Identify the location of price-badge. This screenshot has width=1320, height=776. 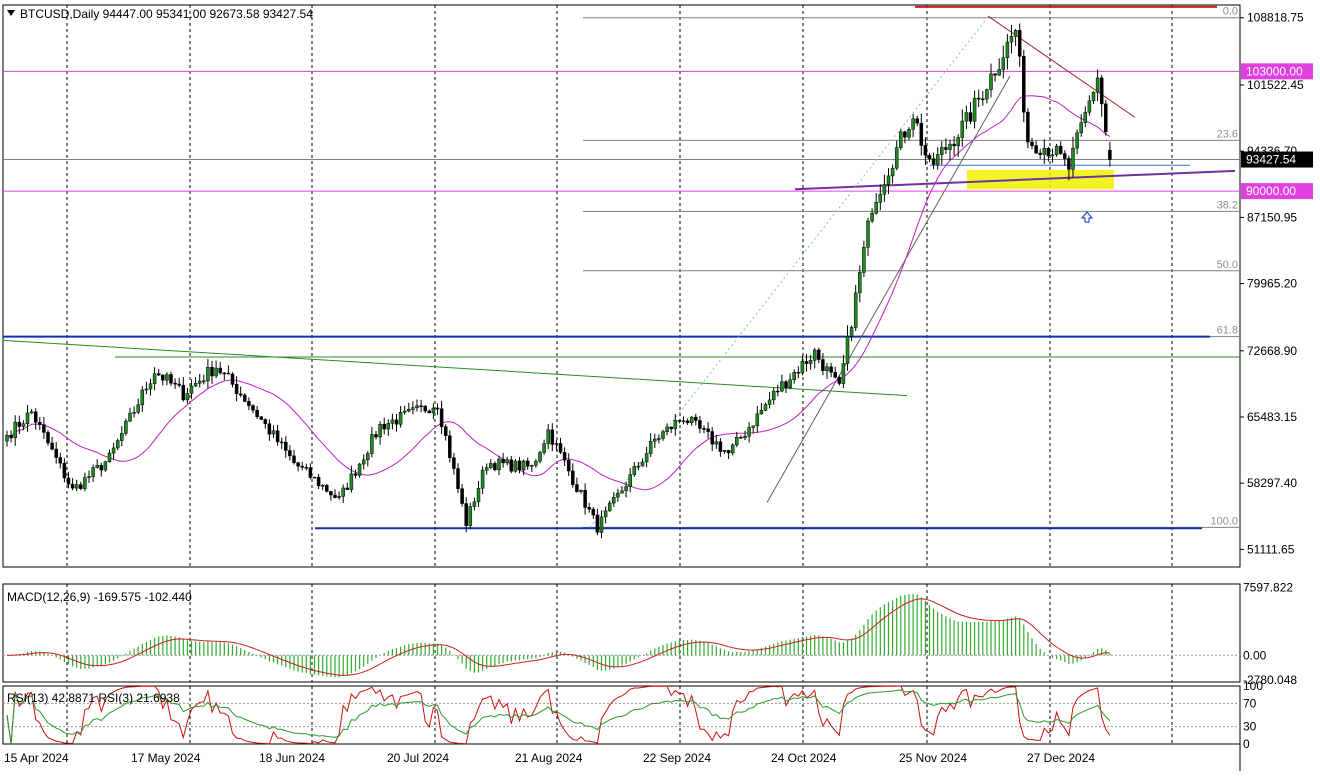
(1277, 159).